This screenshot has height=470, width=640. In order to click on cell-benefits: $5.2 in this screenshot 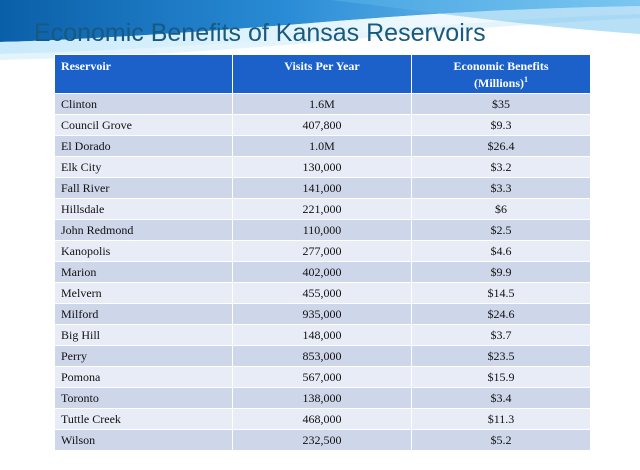, I will do `click(501, 440)`.